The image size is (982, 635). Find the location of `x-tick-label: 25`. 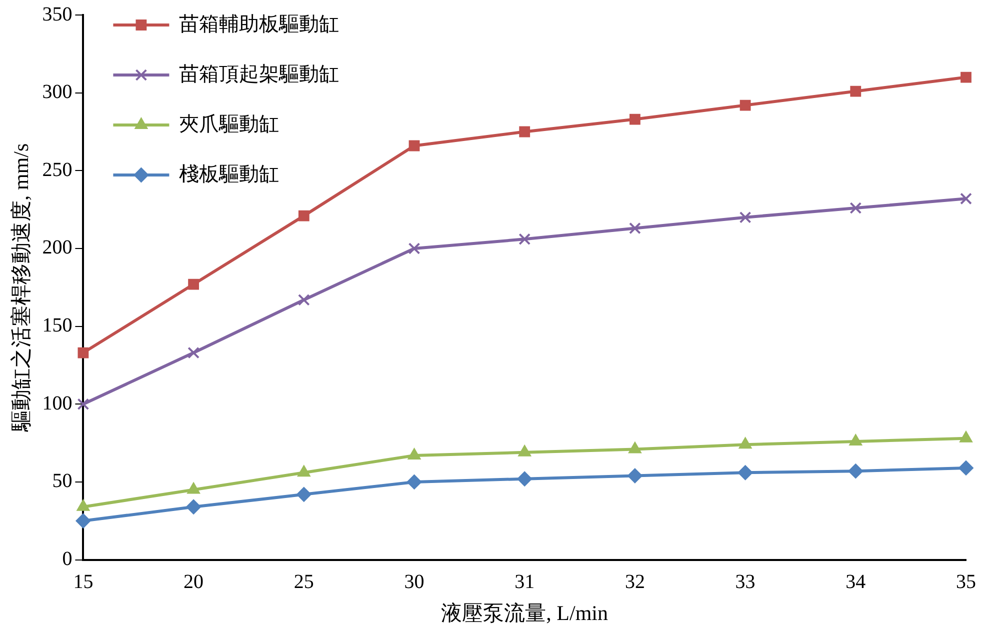

x-tick-label: 25 is located at coordinates (304, 582).